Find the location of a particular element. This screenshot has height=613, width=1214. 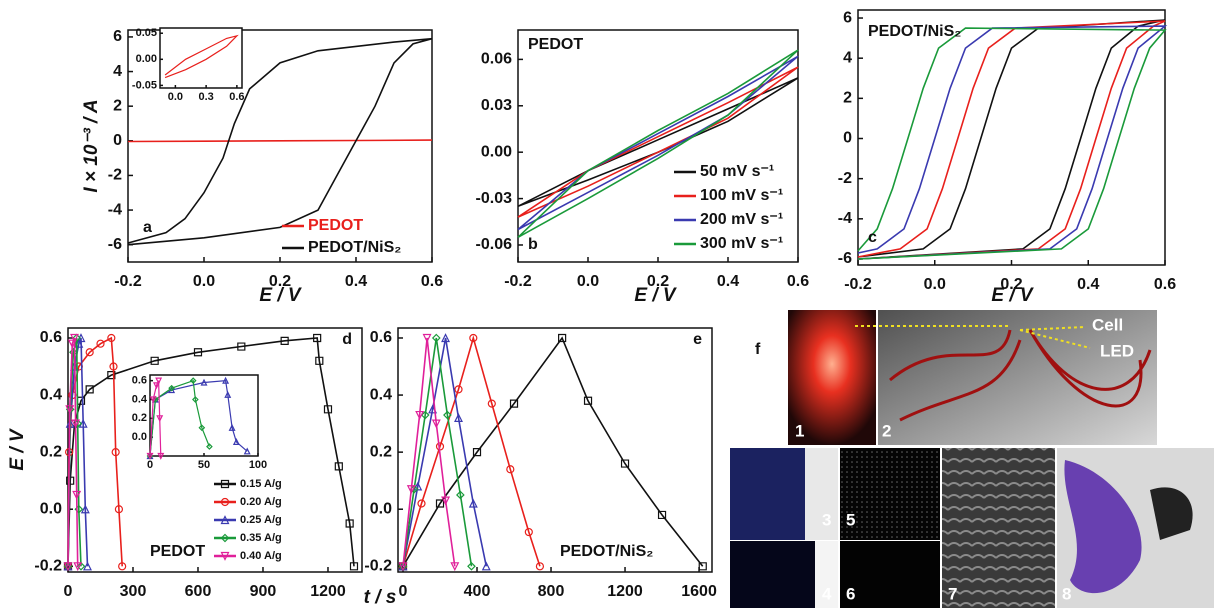

y-tick-label: 6 is located at coordinates (847, 17).